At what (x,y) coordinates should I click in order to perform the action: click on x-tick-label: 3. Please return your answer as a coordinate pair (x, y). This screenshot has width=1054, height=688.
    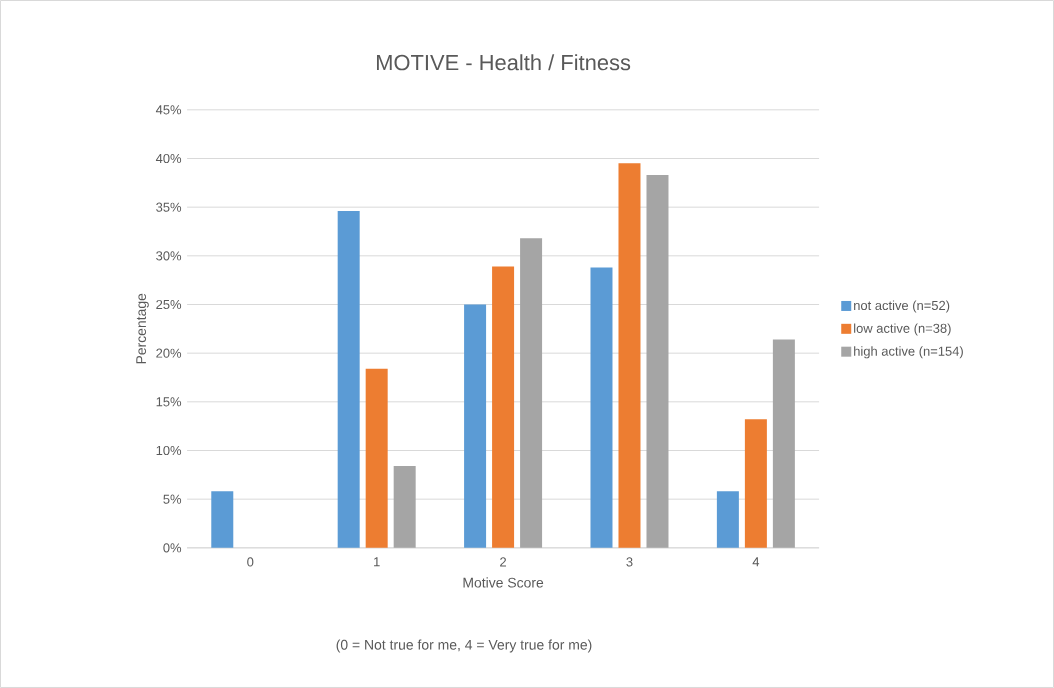
    Looking at the image, I should click on (629, 562).